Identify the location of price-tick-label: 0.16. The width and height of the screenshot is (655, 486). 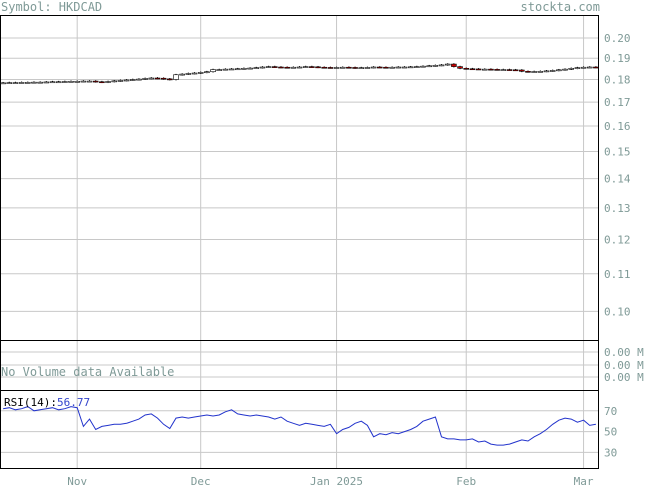
(617, 126).